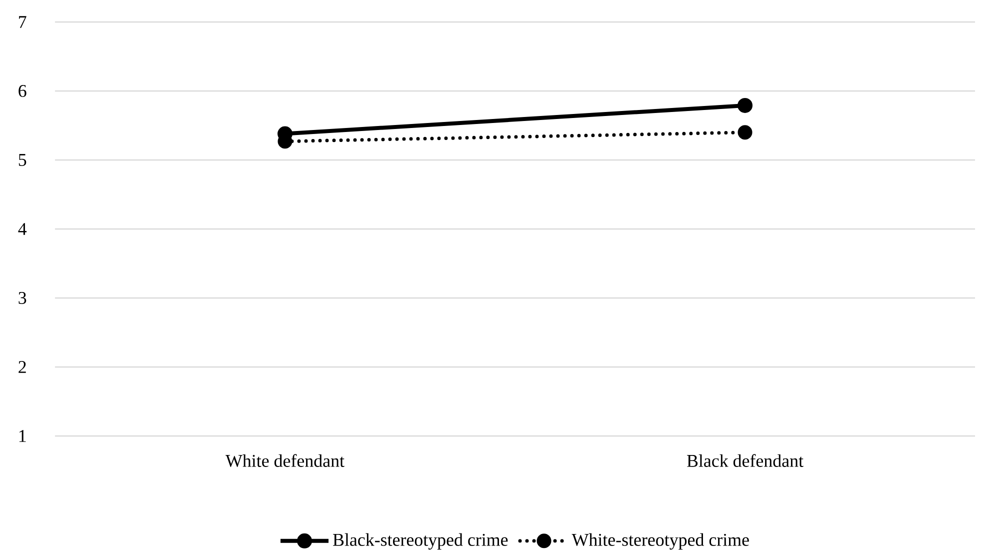 The height and width of the screenshot is (556, 999). Describe the element at coordinates (745, 460) in the screenshot. I see `x-tick-label: Black defendant` at that location.